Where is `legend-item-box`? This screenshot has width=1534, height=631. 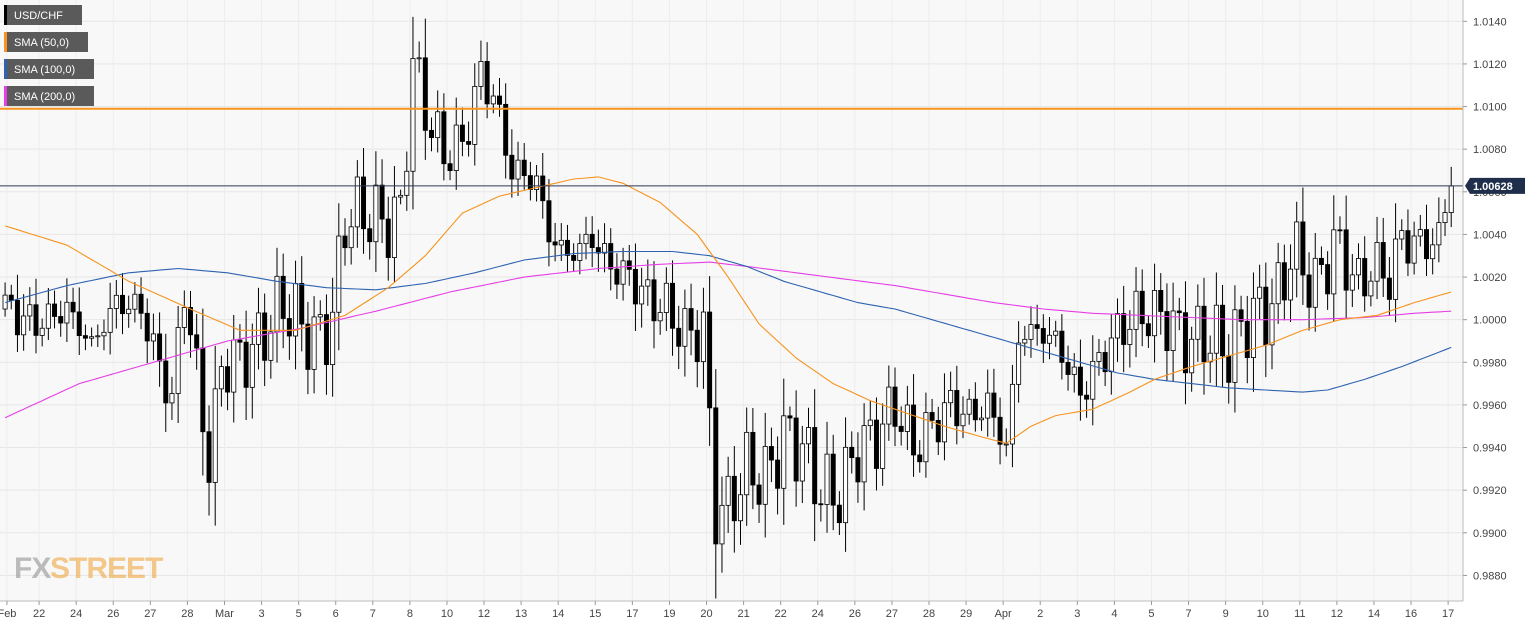
legend-item-box is located at coordinates (46, 42).